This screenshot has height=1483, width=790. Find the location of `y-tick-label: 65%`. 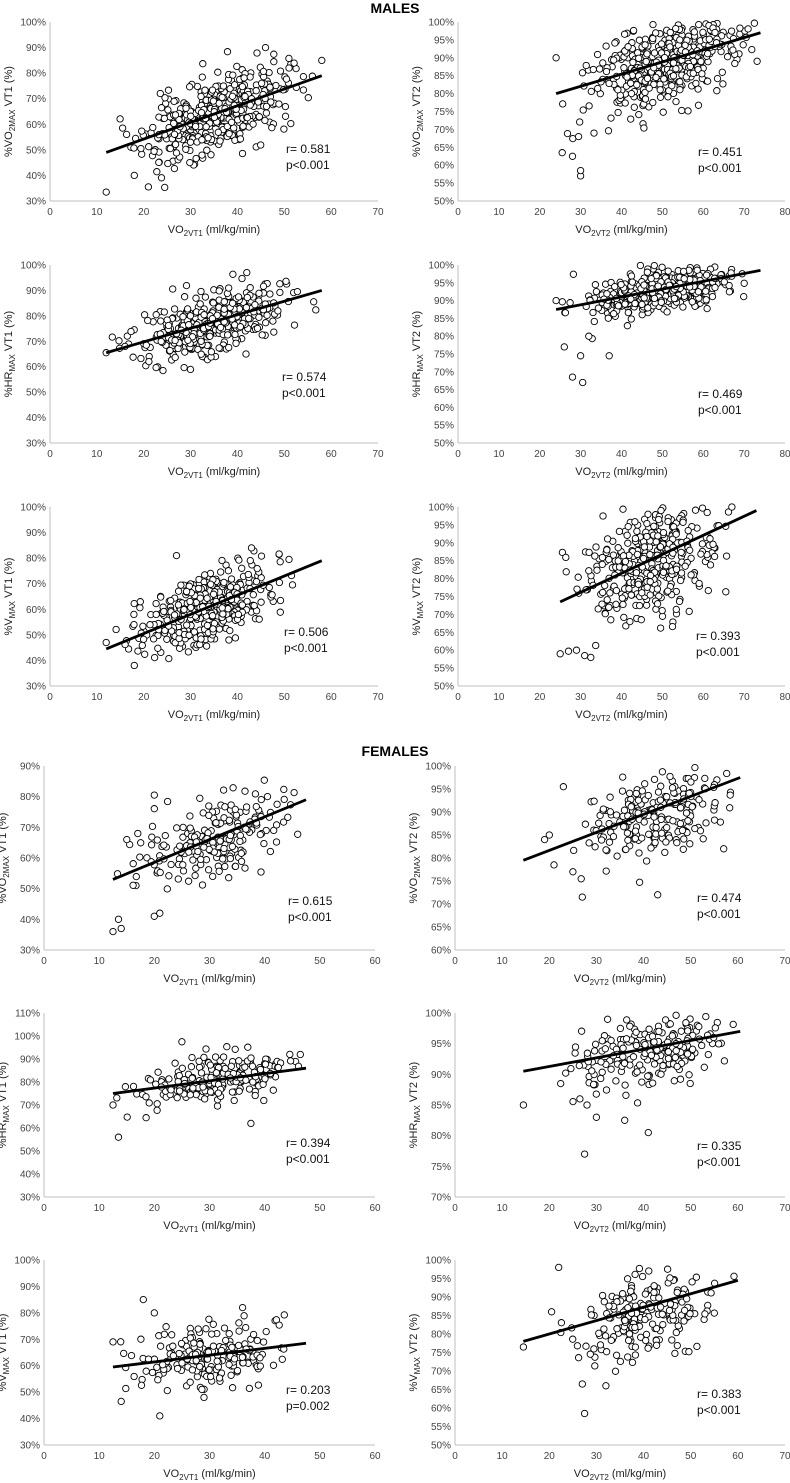

y-tick-label: 65% is located at coordinates (441, 1390).